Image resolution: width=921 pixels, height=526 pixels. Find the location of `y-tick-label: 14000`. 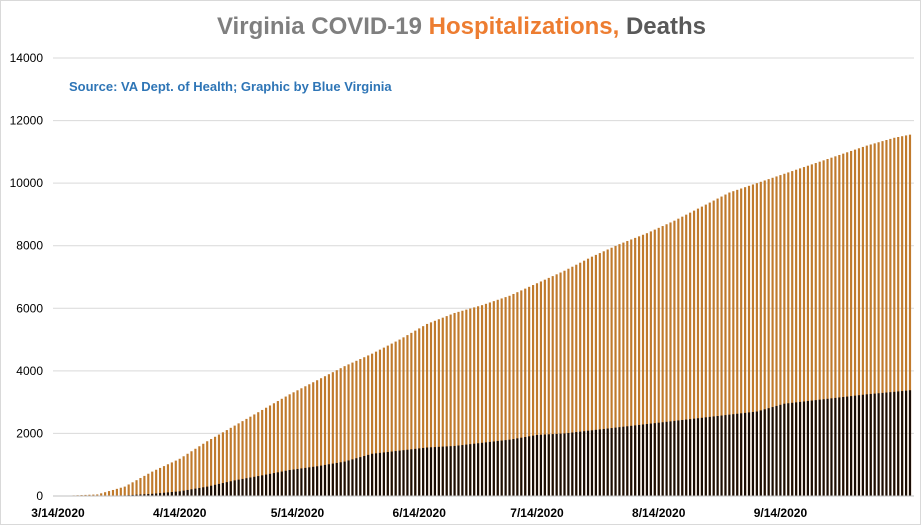

y-tick-label: 14000 is located at coordinates (27, 58).